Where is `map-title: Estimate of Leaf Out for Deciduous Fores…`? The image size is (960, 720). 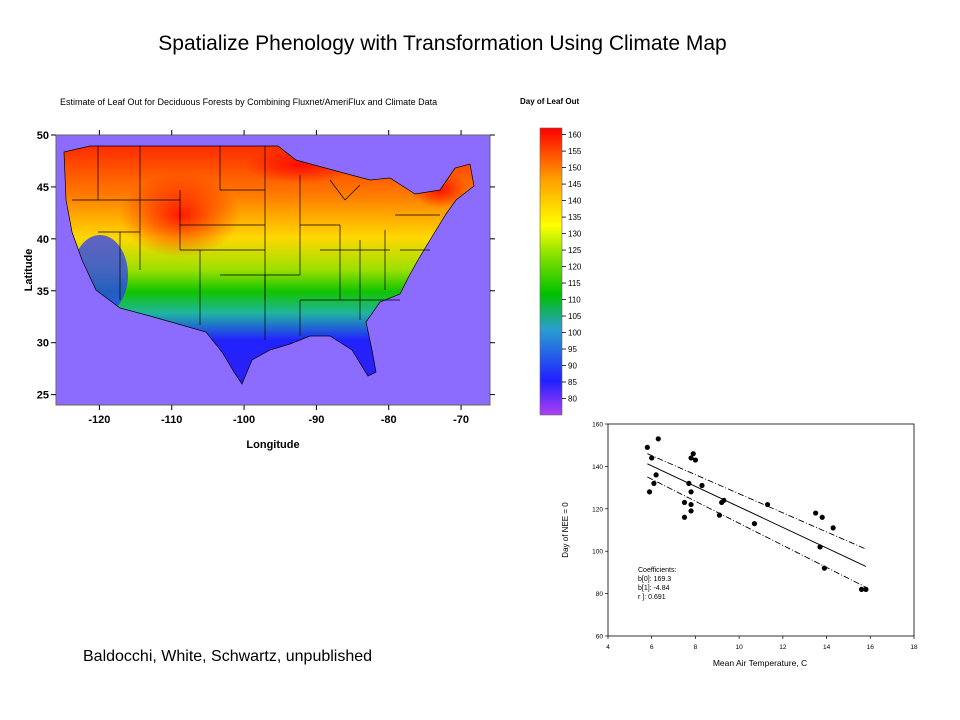 map-title: Estimate of Leaf Out for Deciduous Fores… is located at coordinates (248, 102).